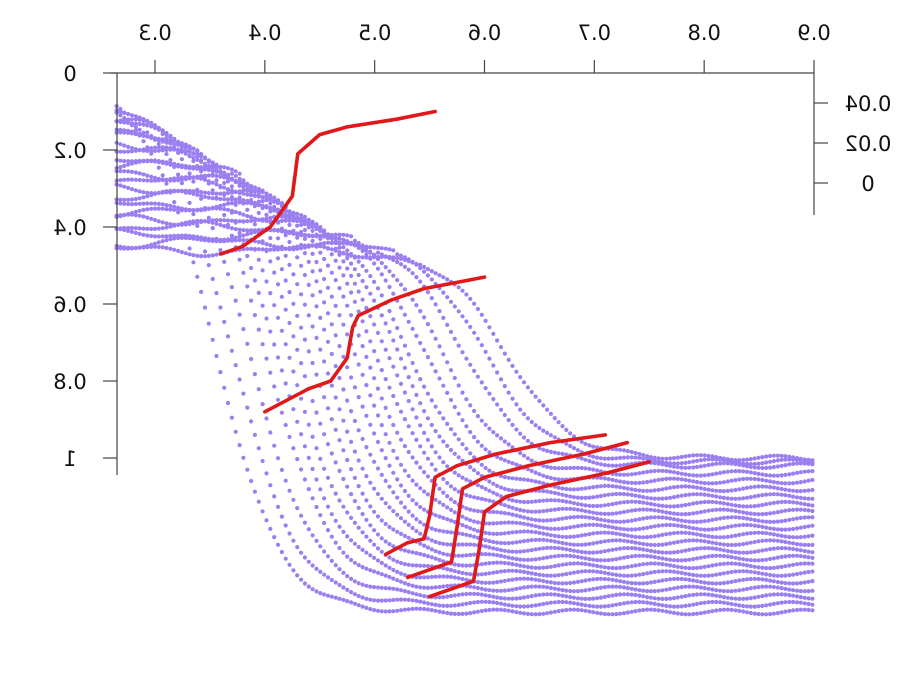 This screenshot has width=899, height=678. I want to click on red-line, so click(374, 344).